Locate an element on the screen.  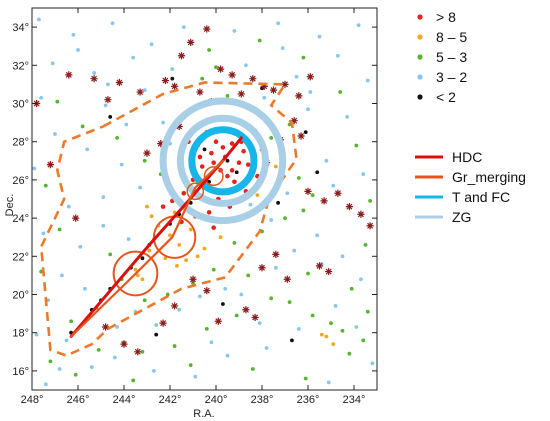
ring-t-and-fc is located at coordinates (223, 161).